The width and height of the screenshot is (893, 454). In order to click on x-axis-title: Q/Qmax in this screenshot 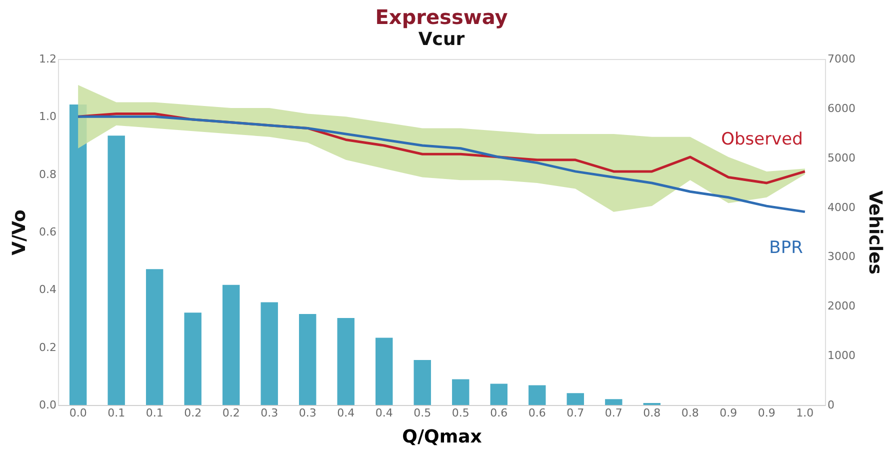, I will do `click(442, 437)`.